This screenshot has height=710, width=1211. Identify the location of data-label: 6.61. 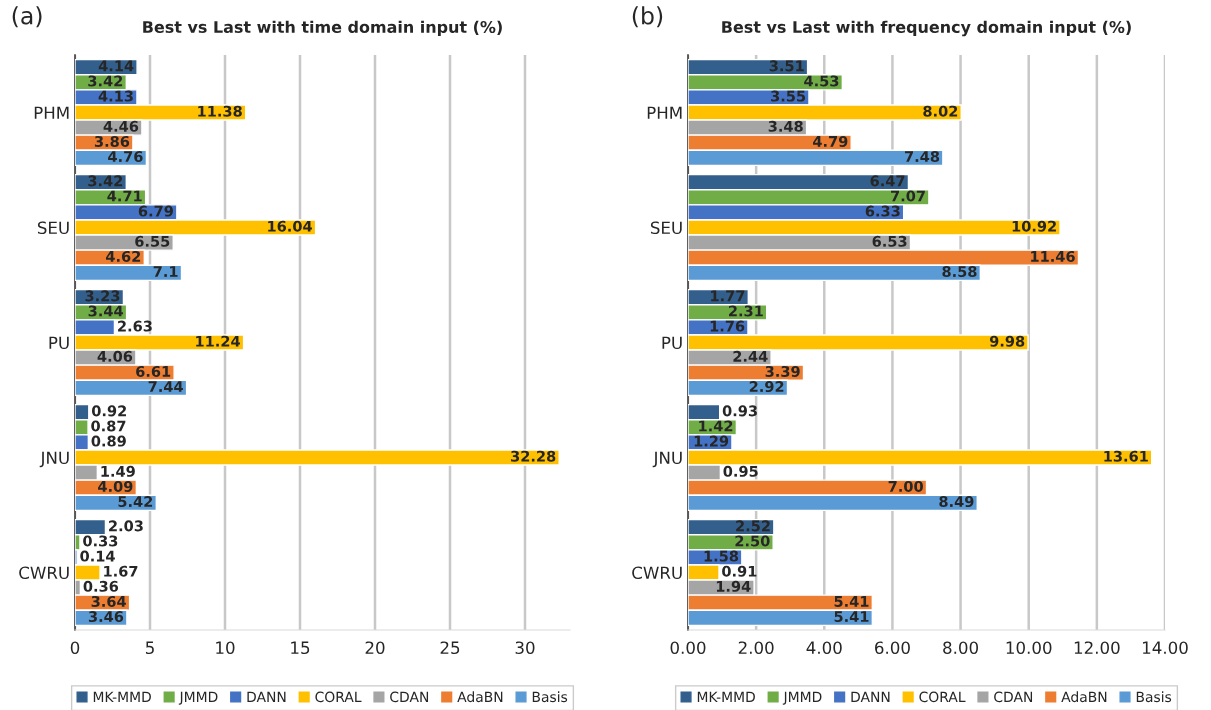
(153, 371).